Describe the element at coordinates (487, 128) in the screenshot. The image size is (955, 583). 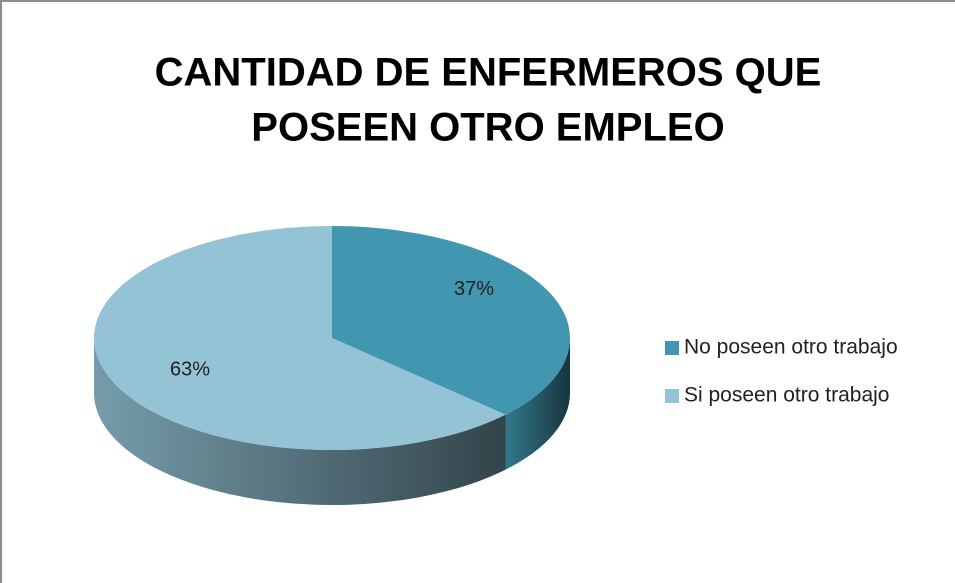
I see `chart-title: POSEEN OTRO EMPLEO` at that location.